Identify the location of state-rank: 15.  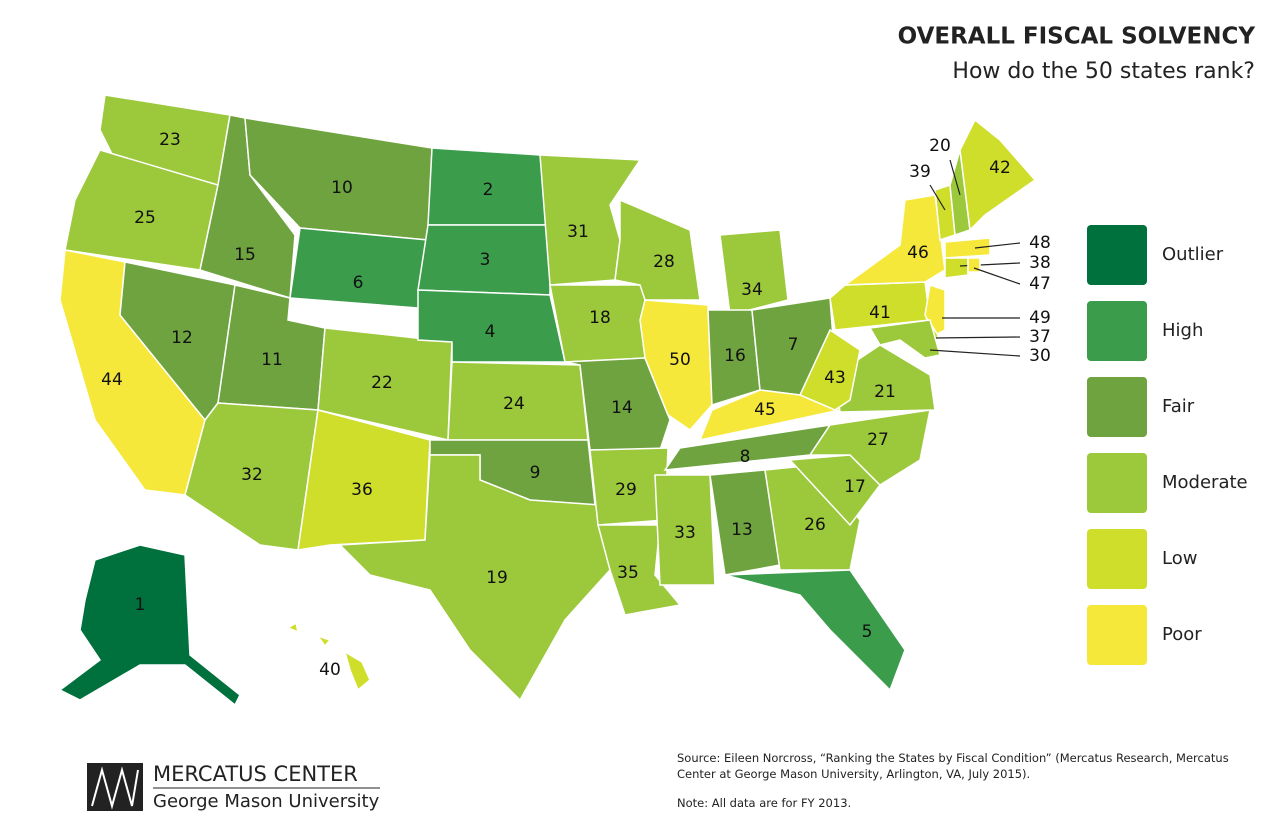
(245, 255).